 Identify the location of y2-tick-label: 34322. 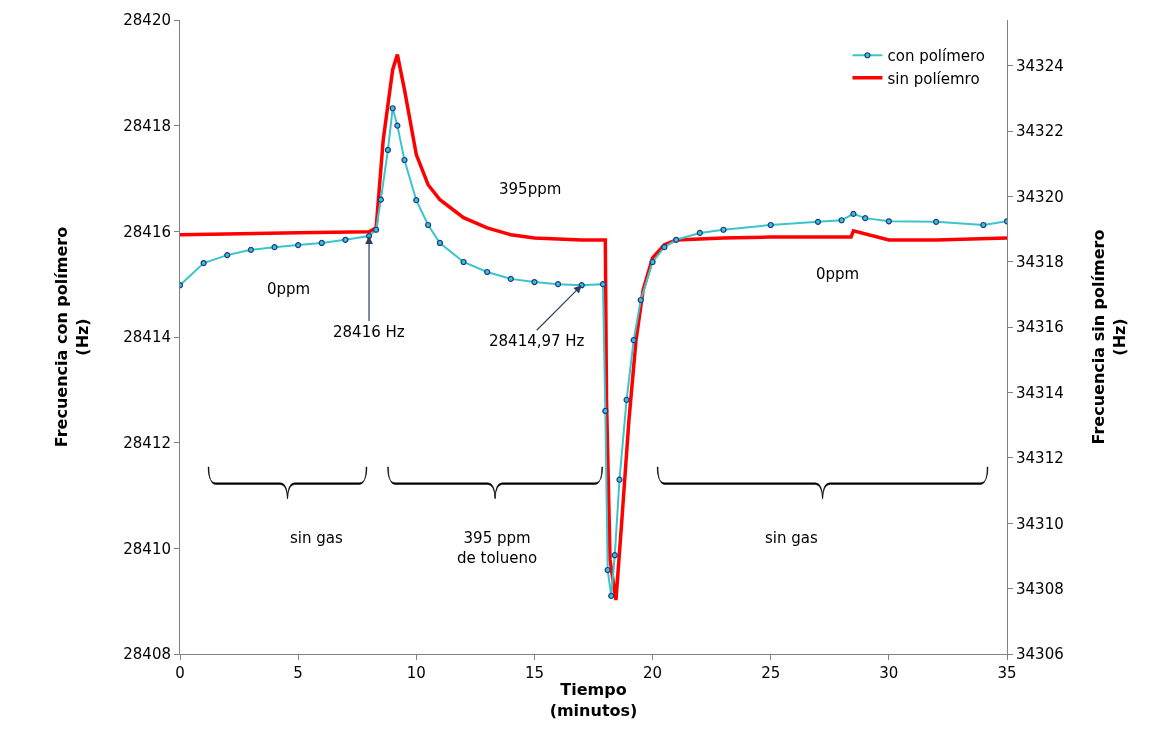
(1040, 131).